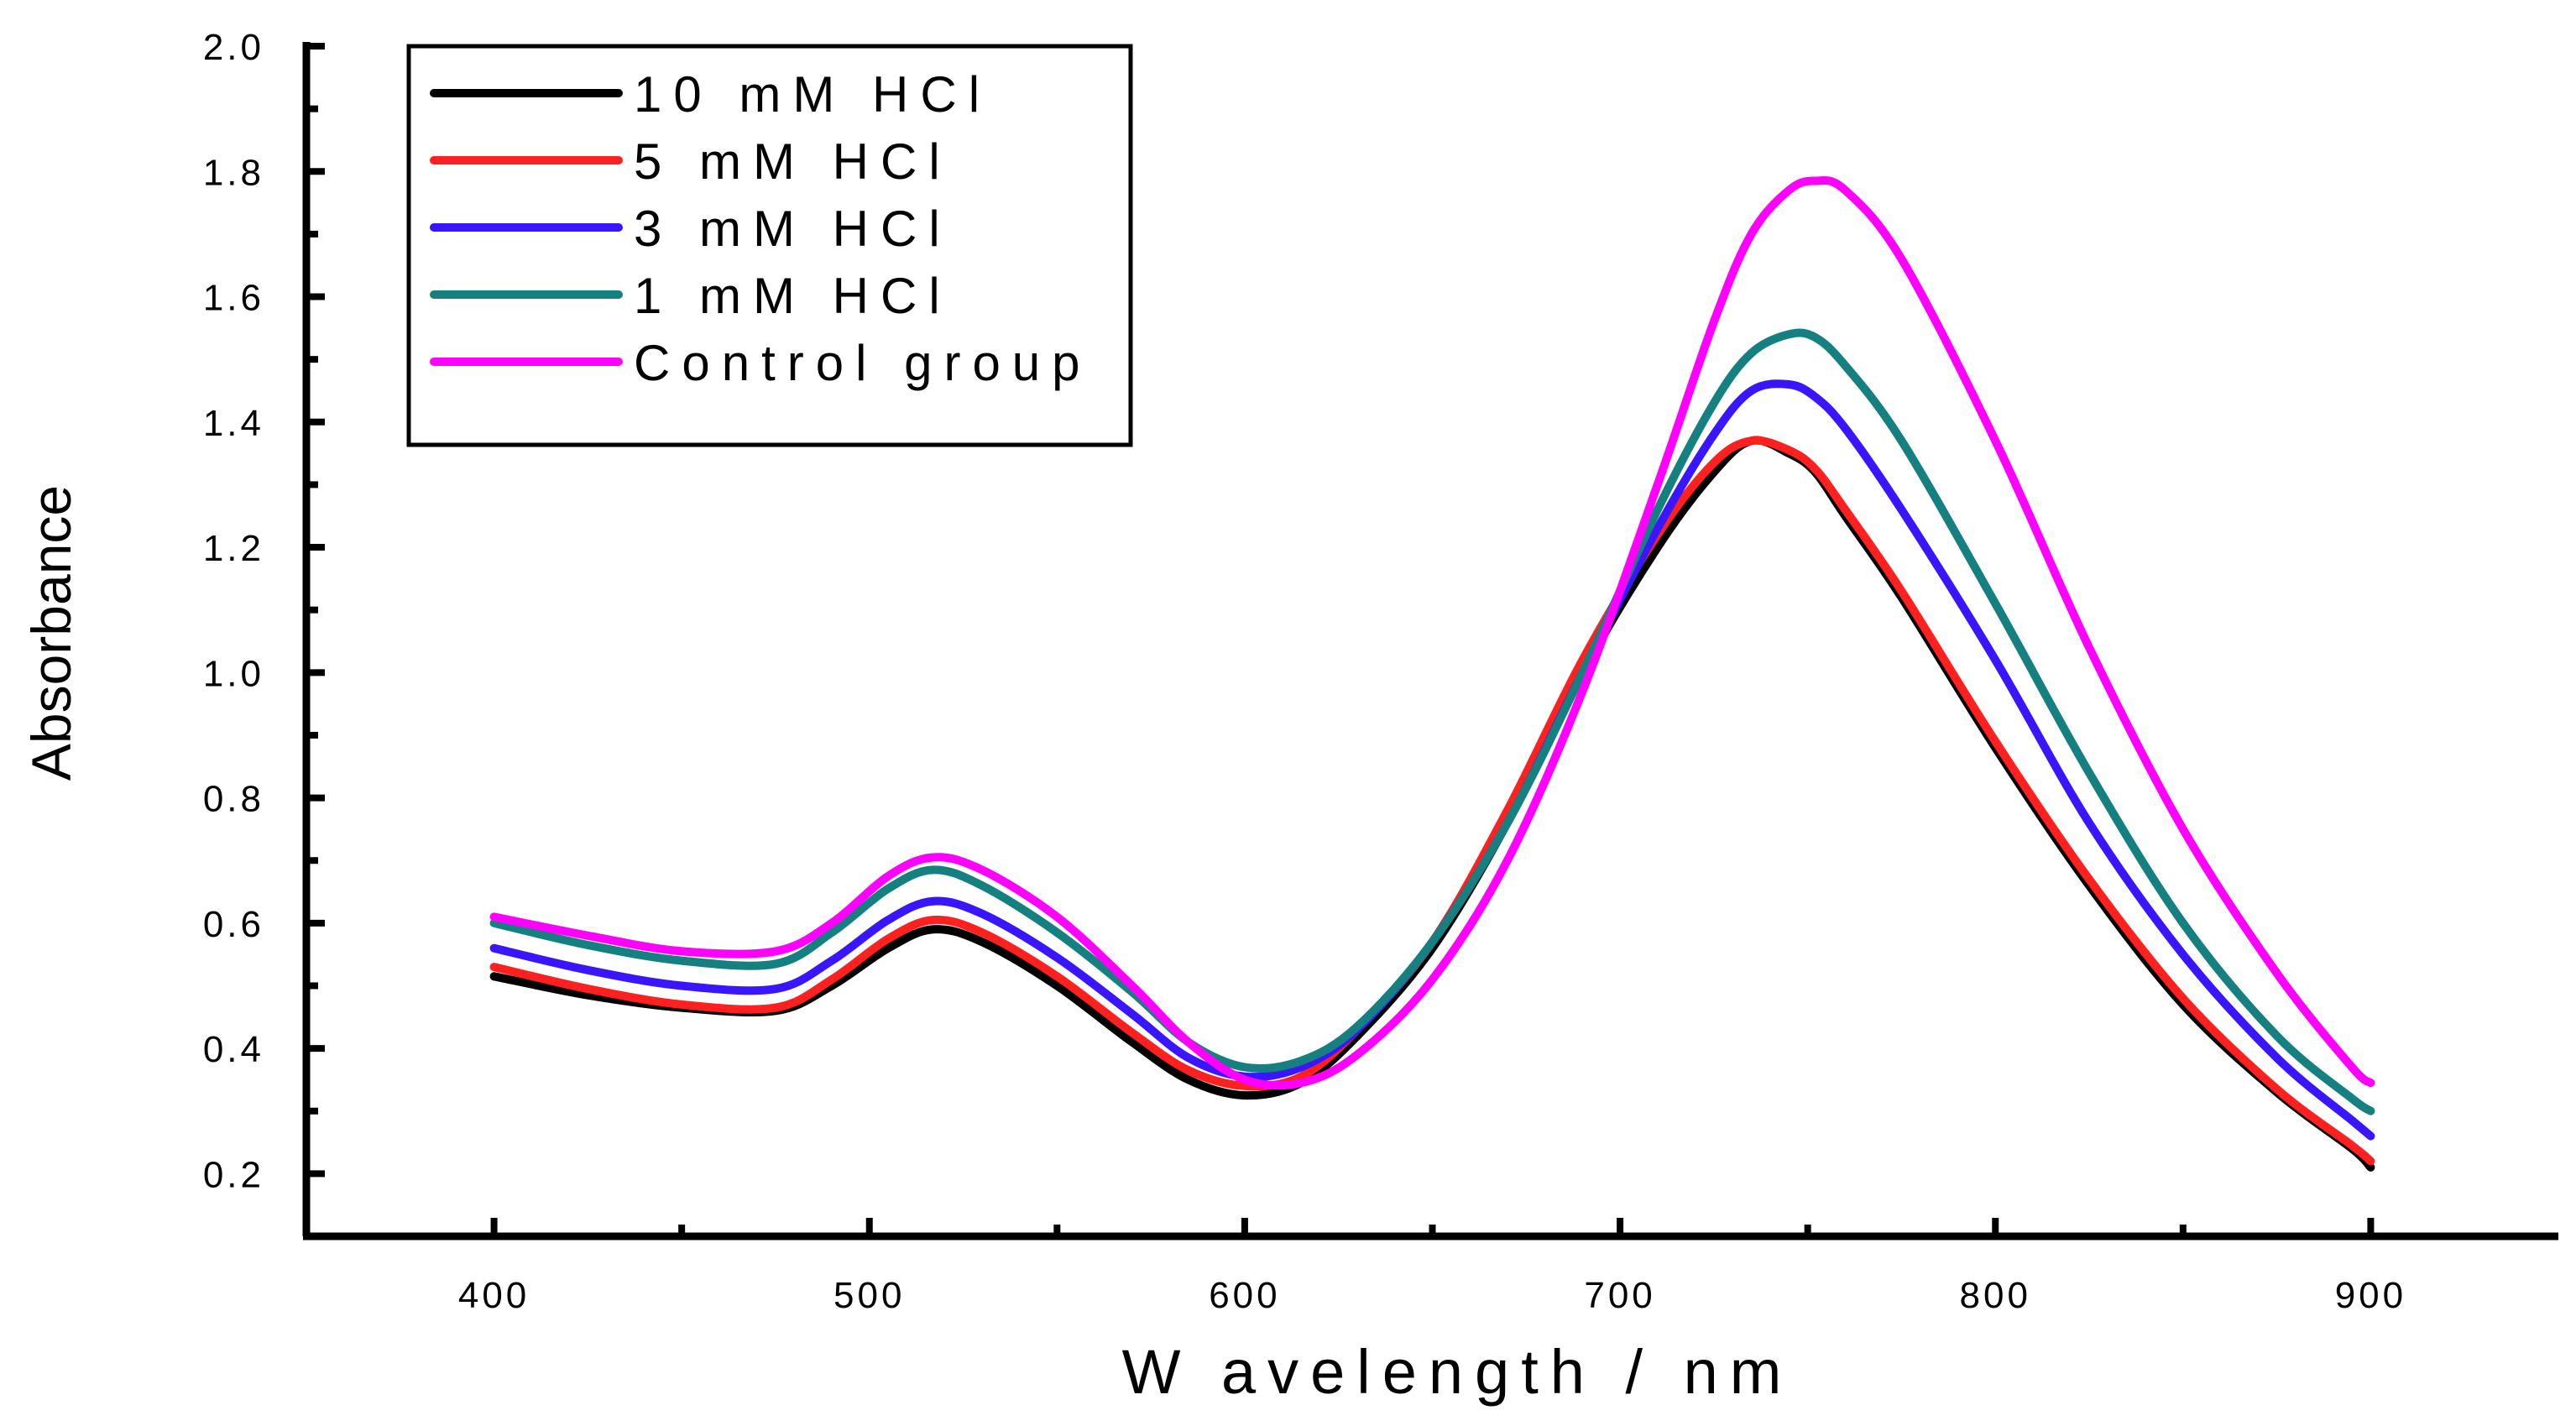  I want to click on y-tick-label: 1.8, so click(233, 172).